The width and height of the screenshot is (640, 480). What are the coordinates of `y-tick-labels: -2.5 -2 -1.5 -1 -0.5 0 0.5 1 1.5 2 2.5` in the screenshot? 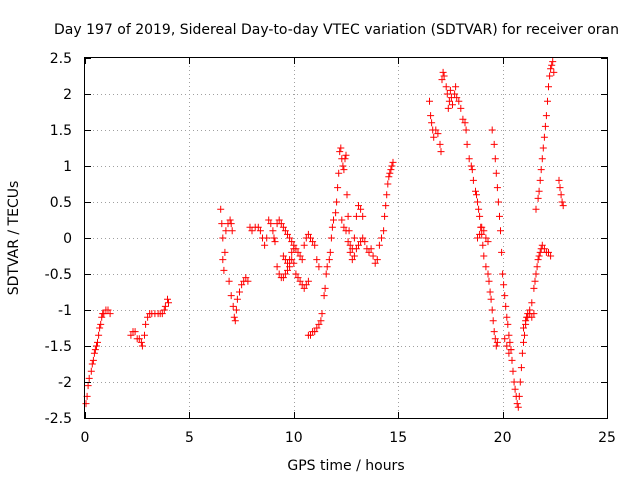 It's located at (58, 239).